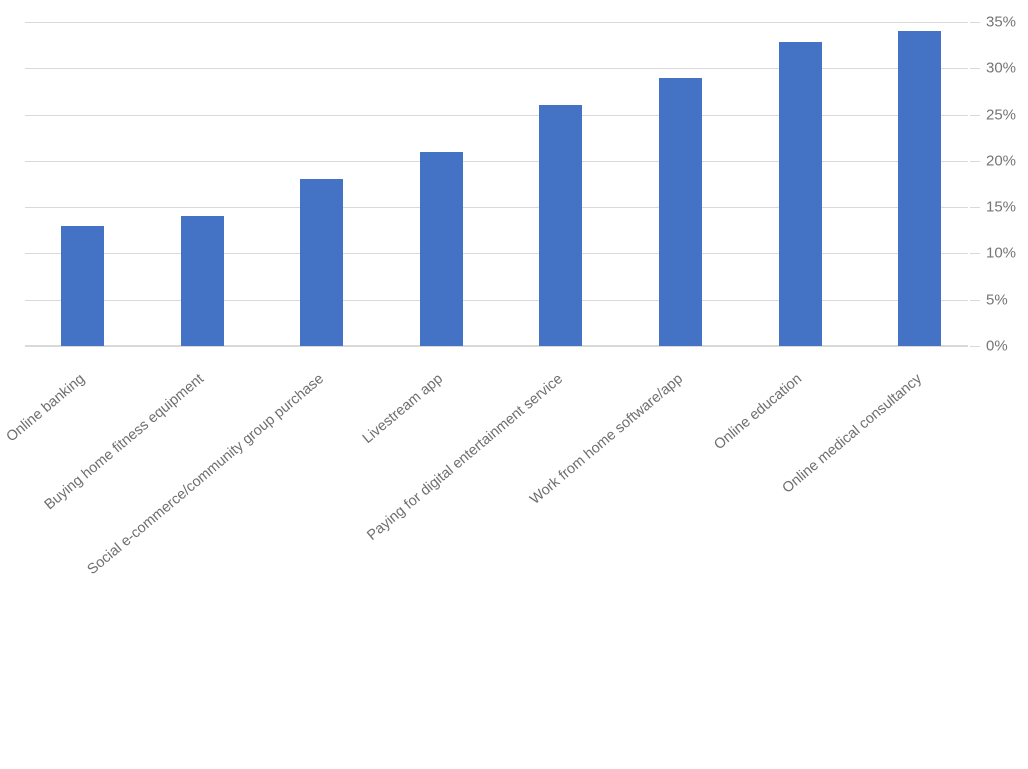 The height and width of the screenshot is (769, 1028). I want to click on y-axis-tick-label: 30%, so click(1001, 68).